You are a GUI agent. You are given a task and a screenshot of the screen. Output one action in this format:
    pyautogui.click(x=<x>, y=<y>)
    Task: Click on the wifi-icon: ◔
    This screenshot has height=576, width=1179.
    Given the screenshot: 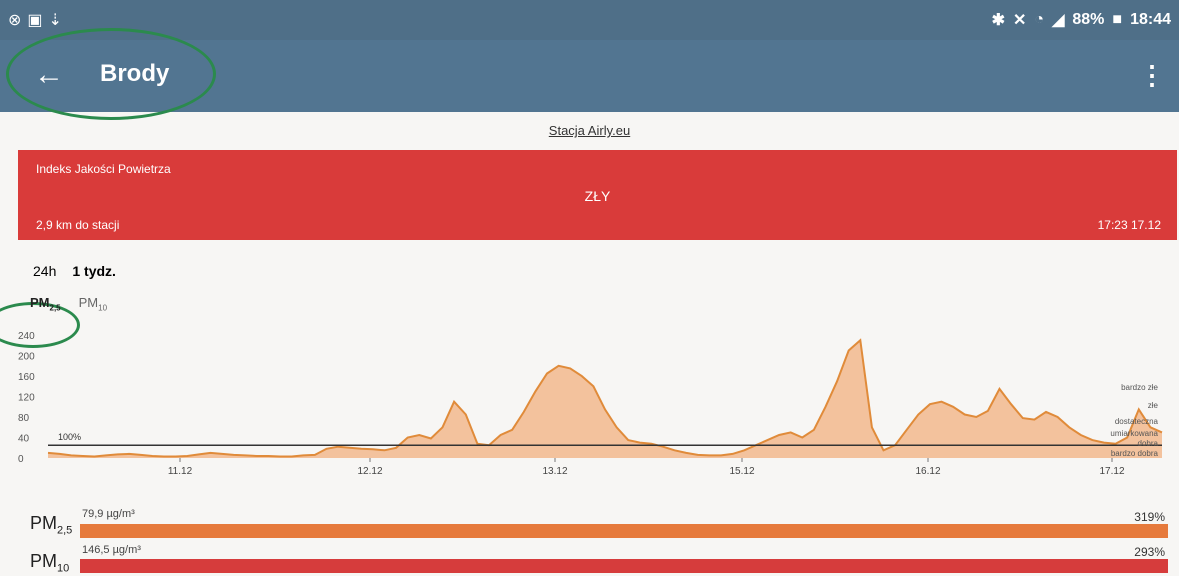 What is the action you would take?
    pyautogui.click(x=1039, y=19)
    